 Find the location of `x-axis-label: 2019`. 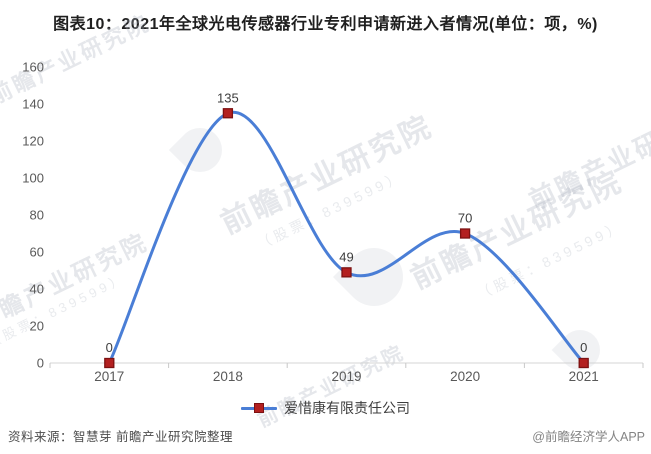

x-axis-label: 2019 is located at coordinates (346, 376).